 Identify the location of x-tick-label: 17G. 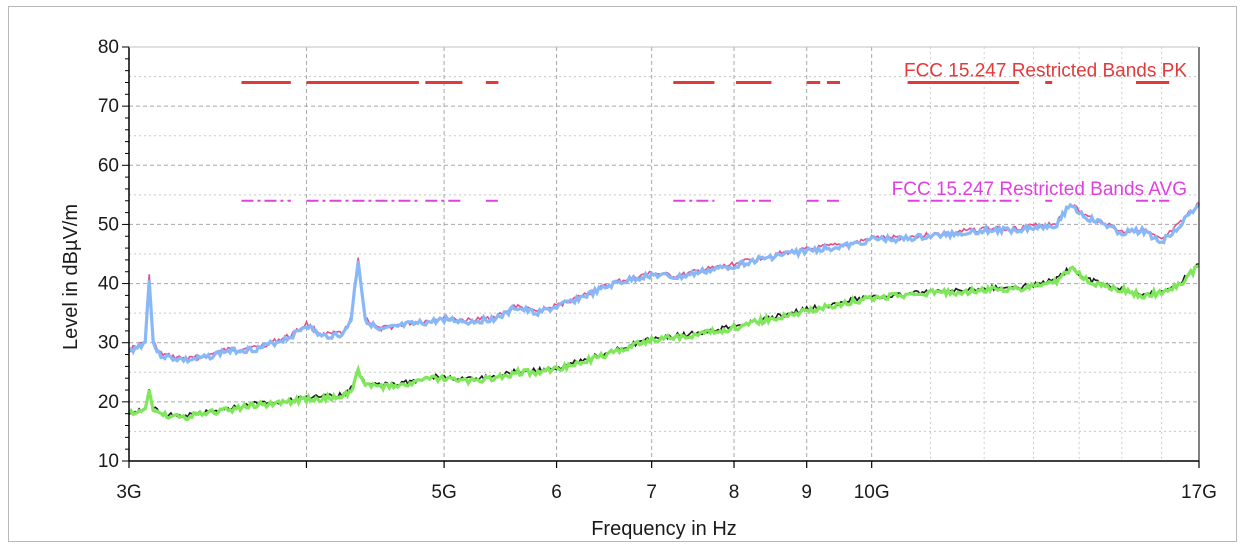
(1199, 492).